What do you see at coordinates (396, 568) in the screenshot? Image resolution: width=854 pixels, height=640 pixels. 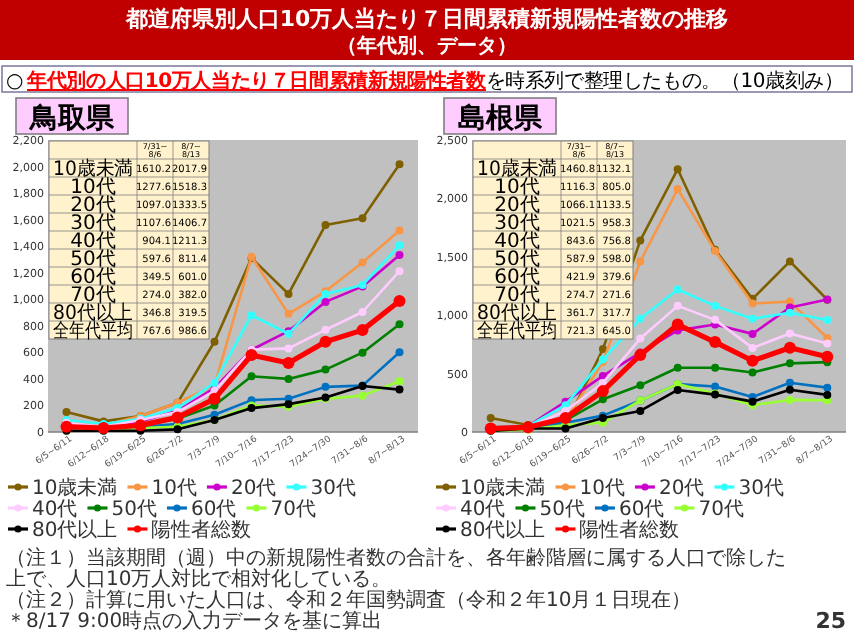 I see `text: （注１）当該期間（週）中の新規陽性者数の合計を、各年齢階層に属する人口で除した上で、人口10万人対比で相対化している。` at bounding box center [396, 568].